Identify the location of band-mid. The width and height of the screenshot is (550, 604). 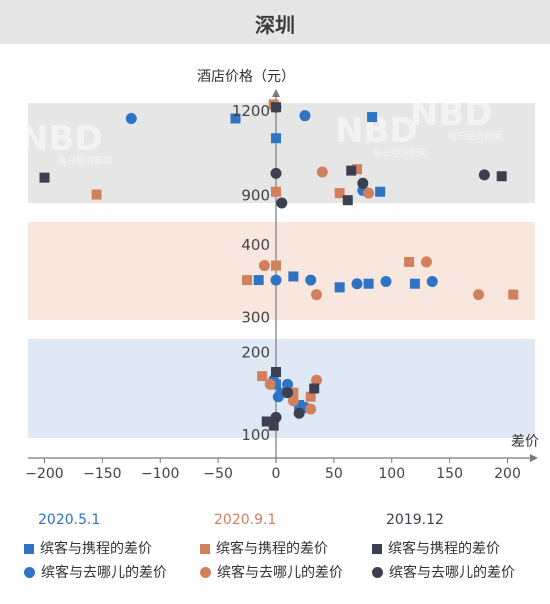
(281, 271).